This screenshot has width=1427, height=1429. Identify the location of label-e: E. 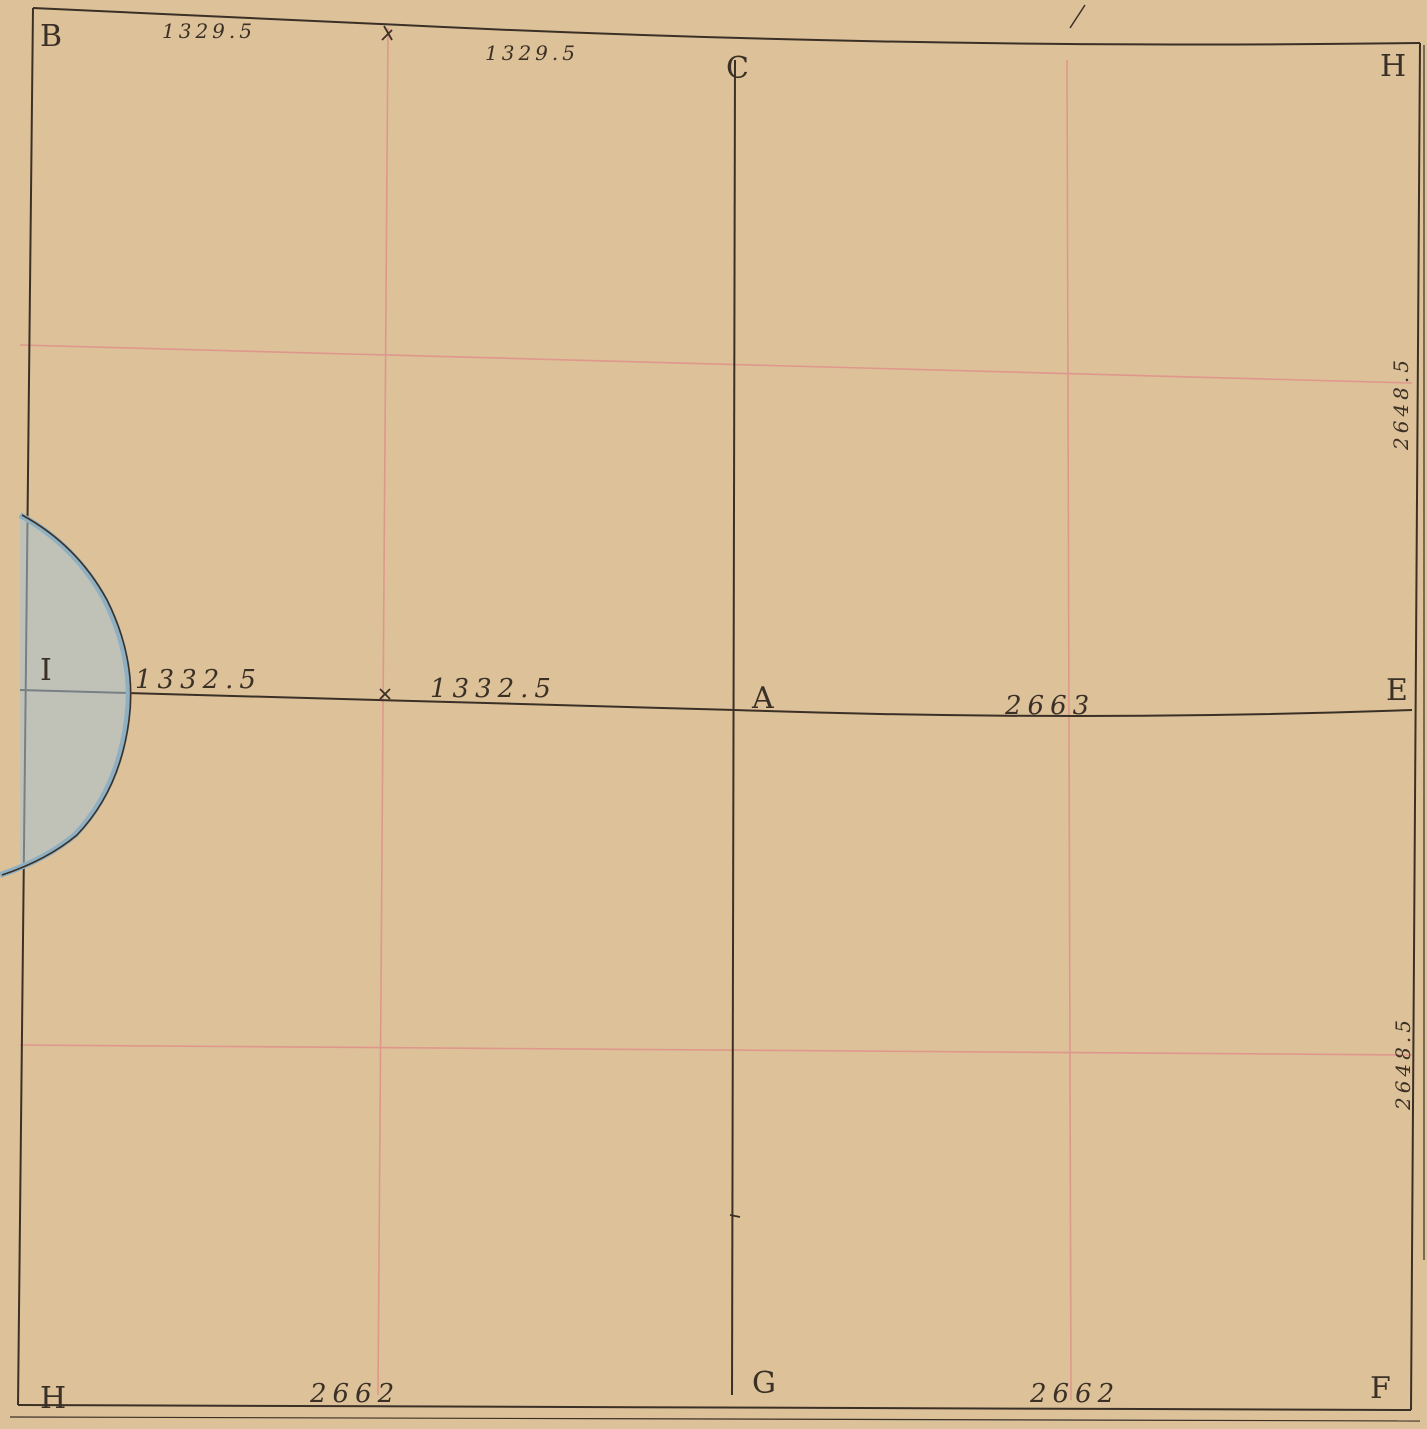
(1397, 690).